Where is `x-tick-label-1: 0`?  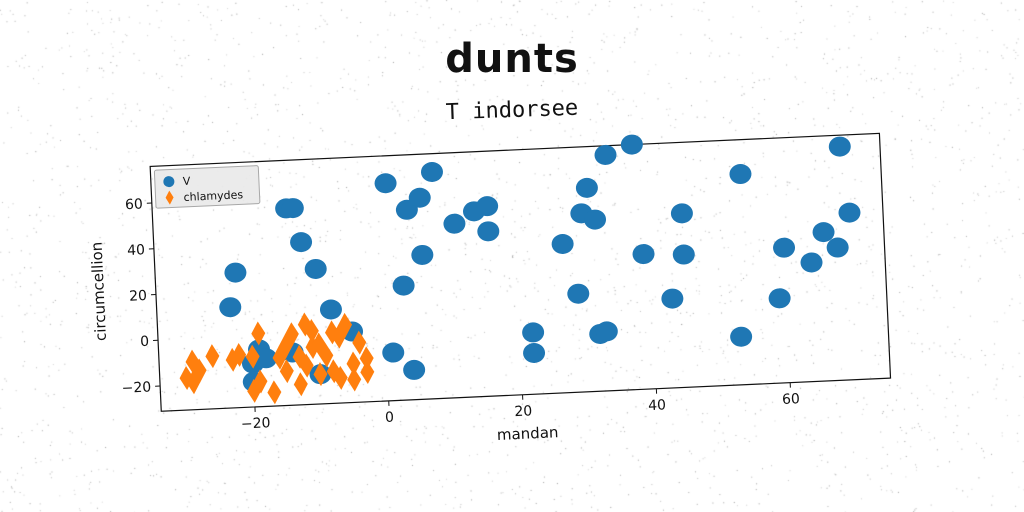
x-tick-label-1: 0 is located at coordinates (390, 418).